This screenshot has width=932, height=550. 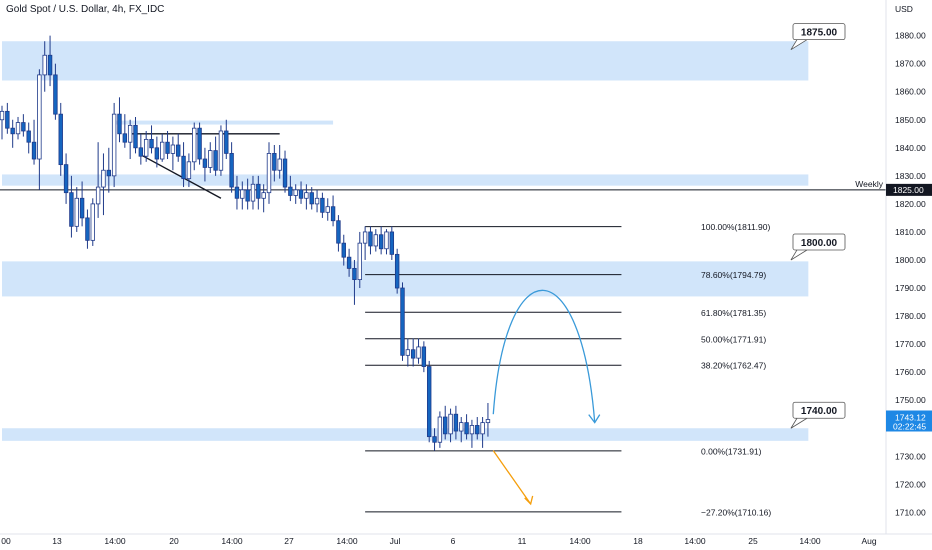 What do you see at coordinates (868, 541) in the screenshot?
I see `time-tick-label: Aug` at bounding box center [868, 541].